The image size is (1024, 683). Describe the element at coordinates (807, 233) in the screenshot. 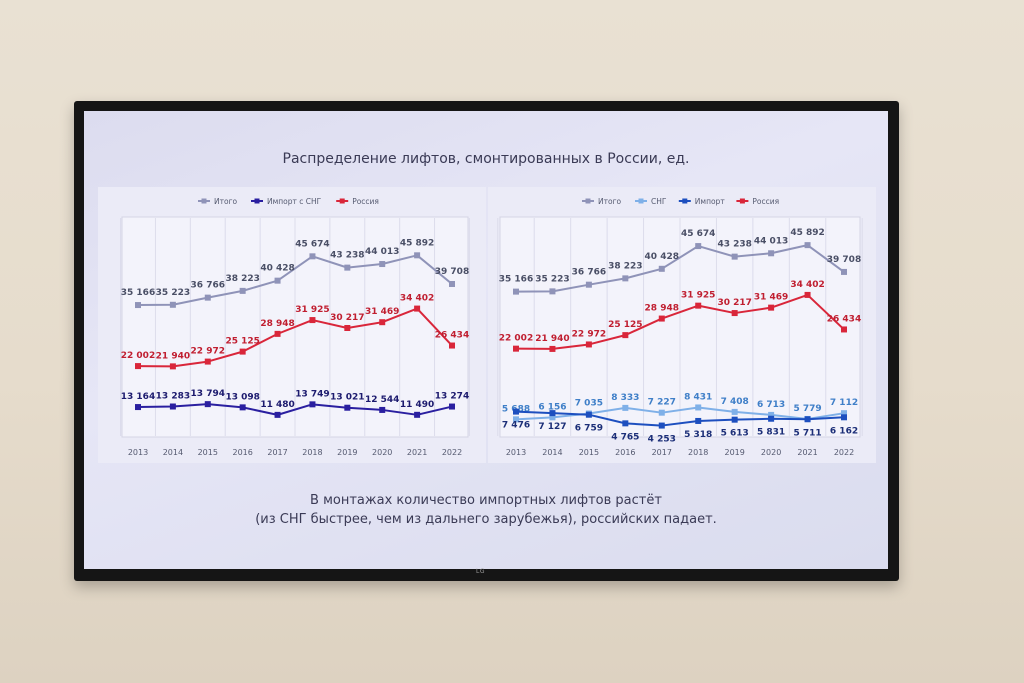

I see `data-label: 45 892` at that location.